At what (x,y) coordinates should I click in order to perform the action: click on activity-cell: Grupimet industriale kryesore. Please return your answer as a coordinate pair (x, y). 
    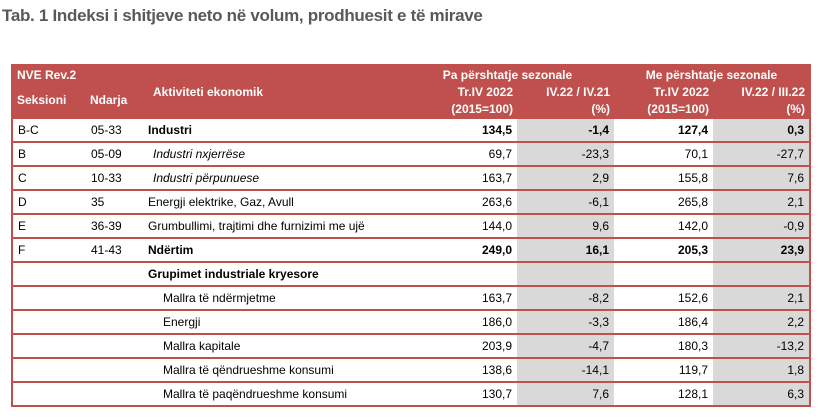
    Looking at the image, I should click on (272, 273).